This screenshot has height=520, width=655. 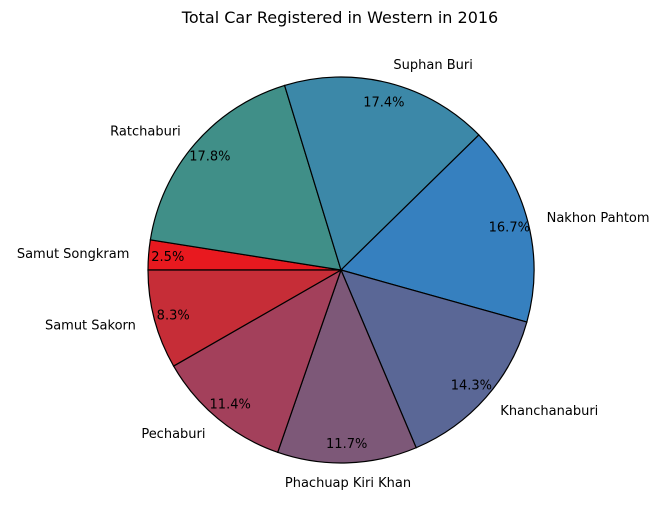 What do you see at coordinates (209, 157) in the screenshot?
I see `slice-percent-1: 17.8%` at bounding box center [209, 157].